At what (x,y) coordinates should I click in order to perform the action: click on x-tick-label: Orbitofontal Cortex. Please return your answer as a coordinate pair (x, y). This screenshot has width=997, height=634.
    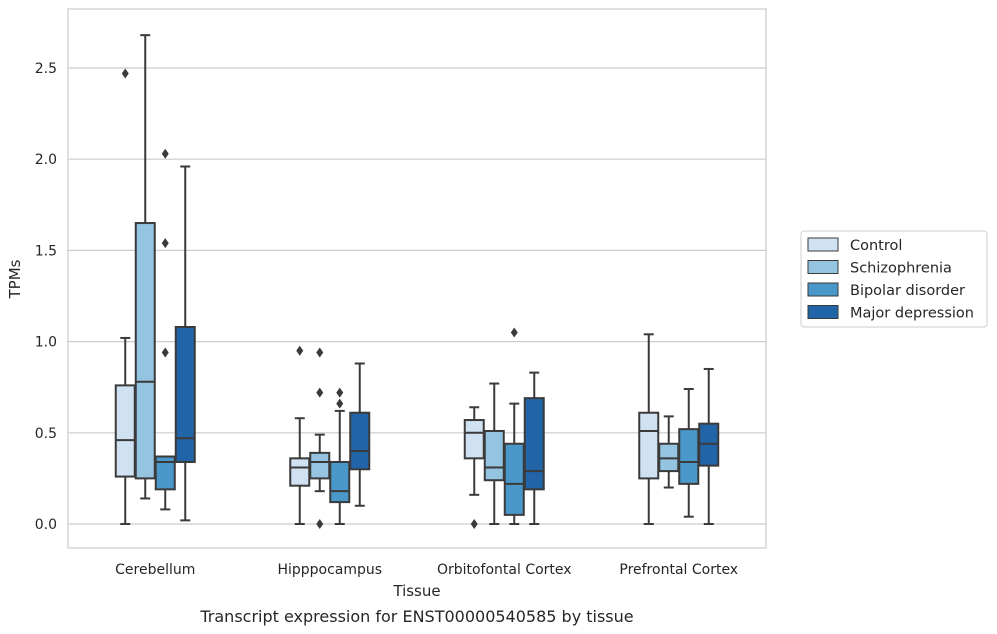
    Looking at the image, I should click on (504, 570).